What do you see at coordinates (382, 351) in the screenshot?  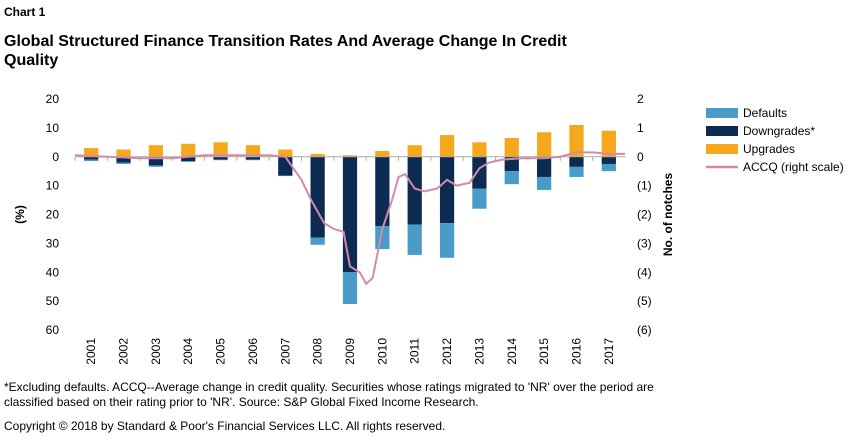 I see `x-tick-label: 2010` at bounding box center [382, 351].